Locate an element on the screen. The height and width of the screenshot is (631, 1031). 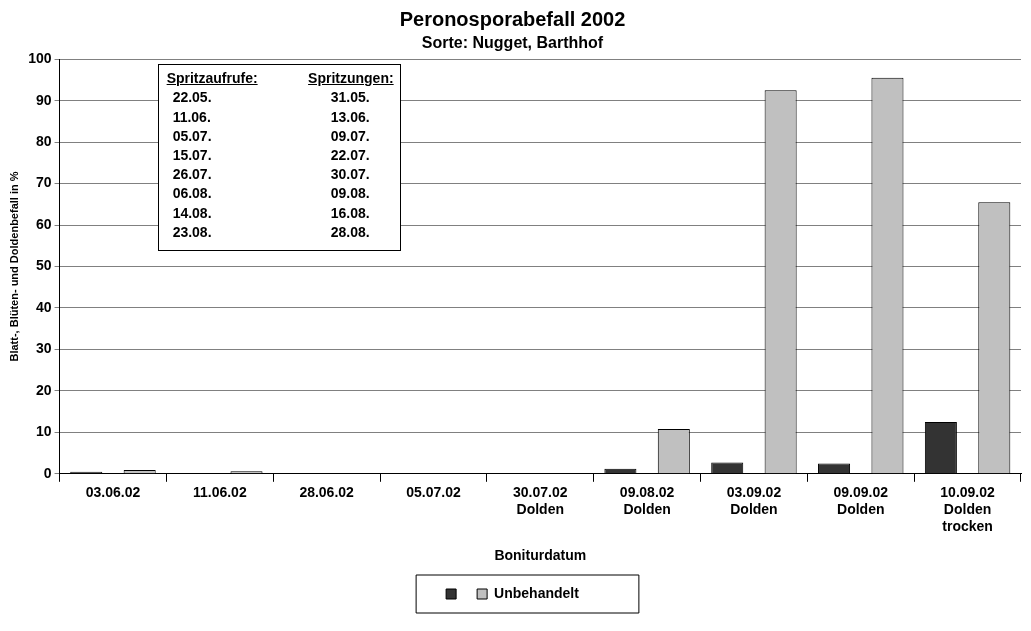
x-tick-label: 09.08.02 Dolden is located at coordinates (647, 500).